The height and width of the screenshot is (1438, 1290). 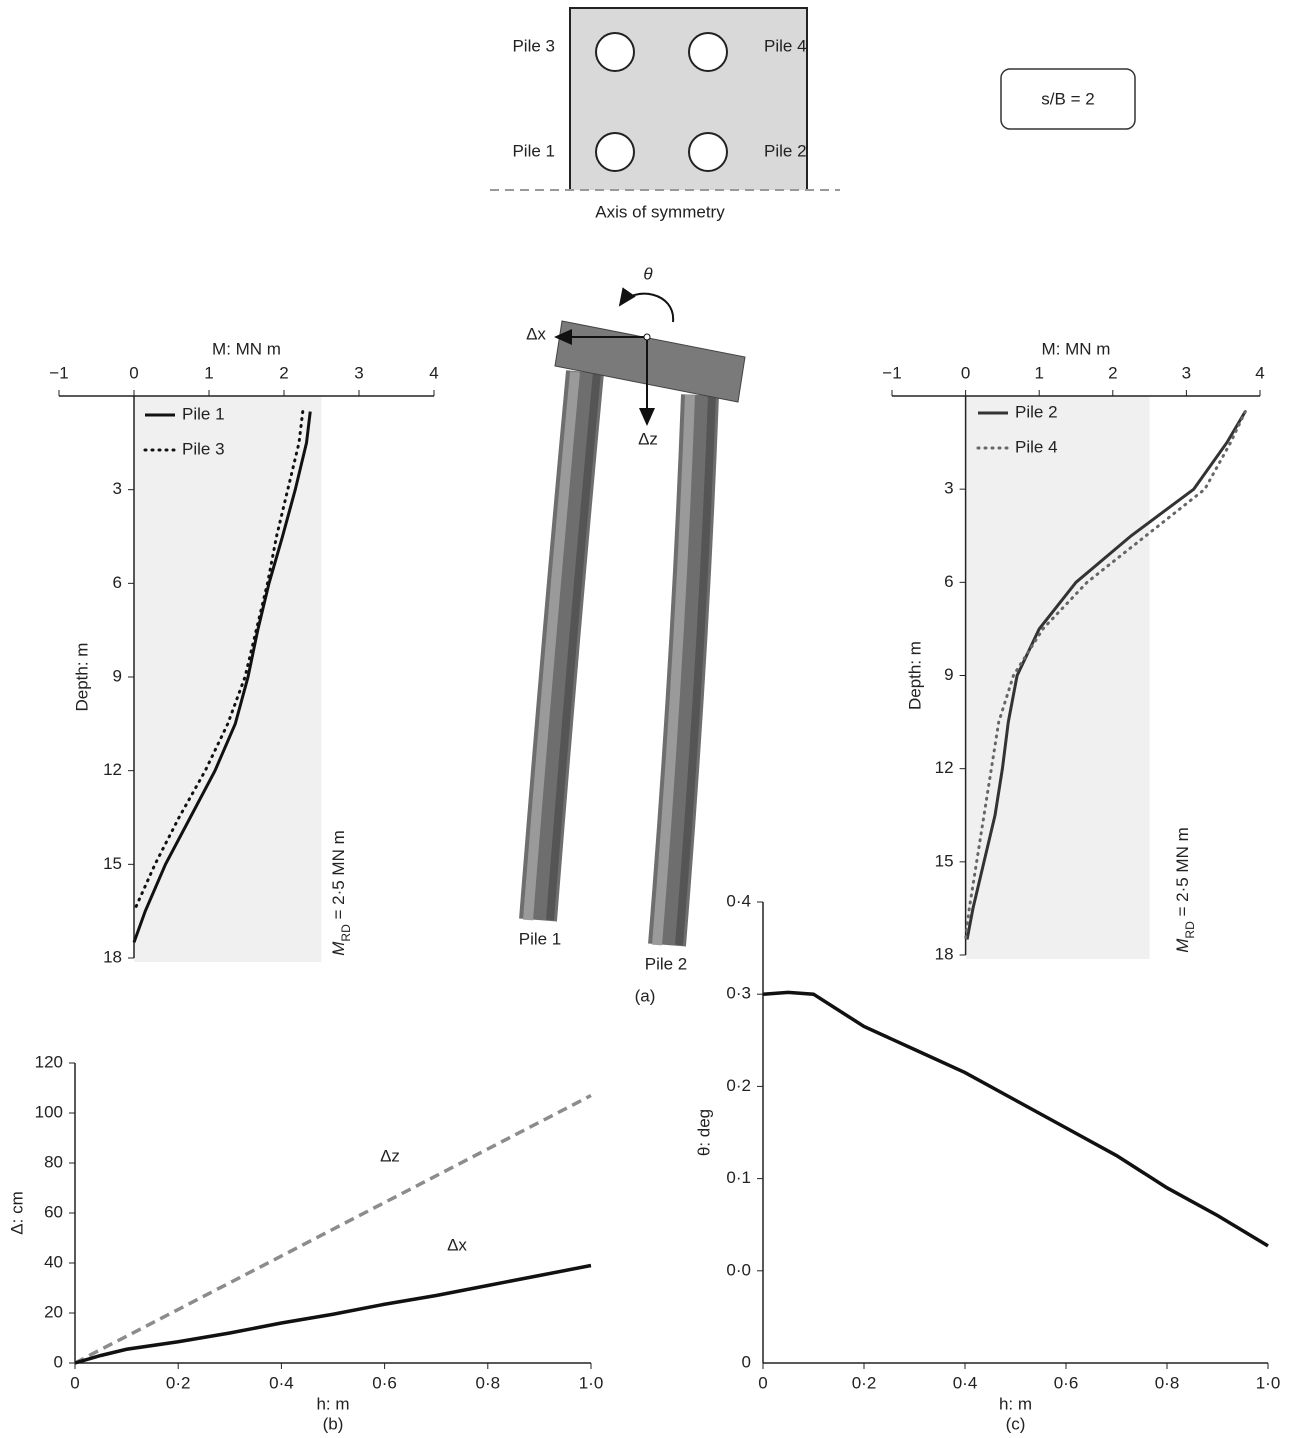 What do you see at coordinates (49, 1061) in the screenshot?
I see `y-tick-label: 120` at bounding box center [49, 1061].